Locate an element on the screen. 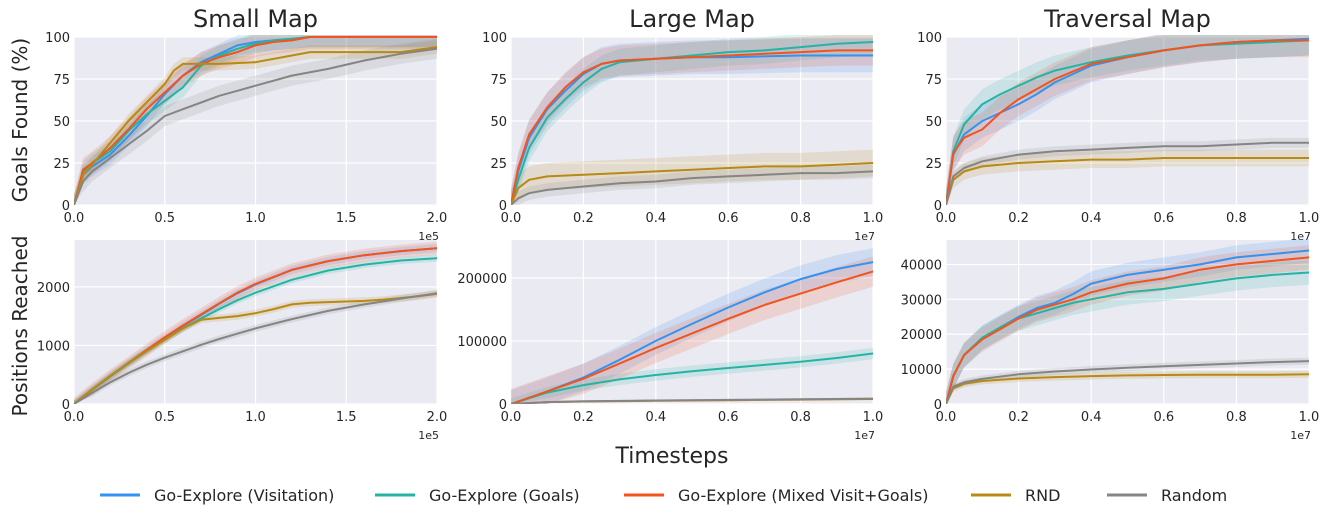  y-tick-label: 1000 is located at coordinates (53, 346).